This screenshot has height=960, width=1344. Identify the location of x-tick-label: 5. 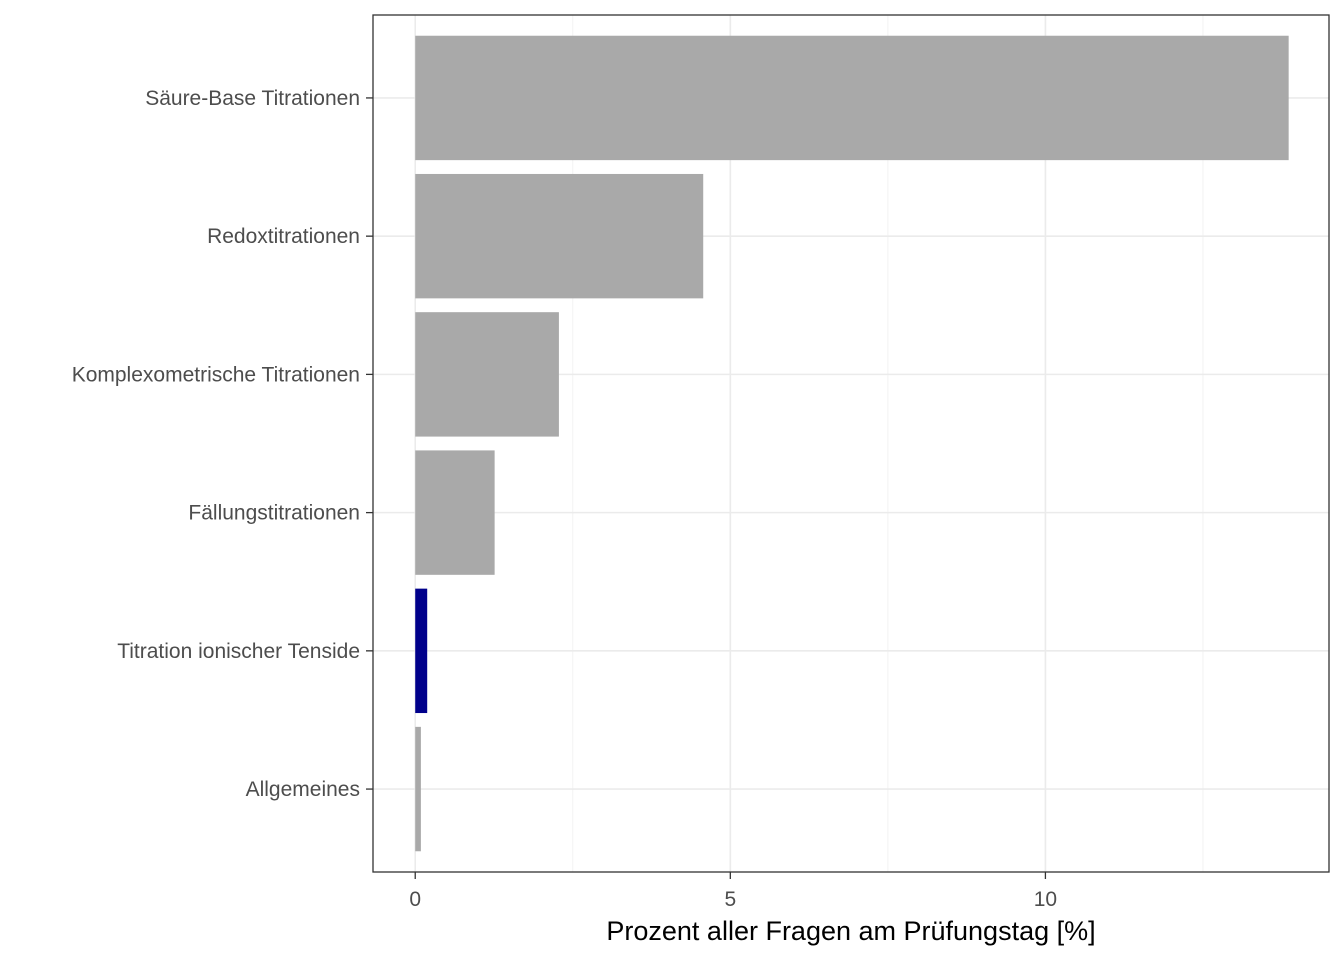
(730, 899).